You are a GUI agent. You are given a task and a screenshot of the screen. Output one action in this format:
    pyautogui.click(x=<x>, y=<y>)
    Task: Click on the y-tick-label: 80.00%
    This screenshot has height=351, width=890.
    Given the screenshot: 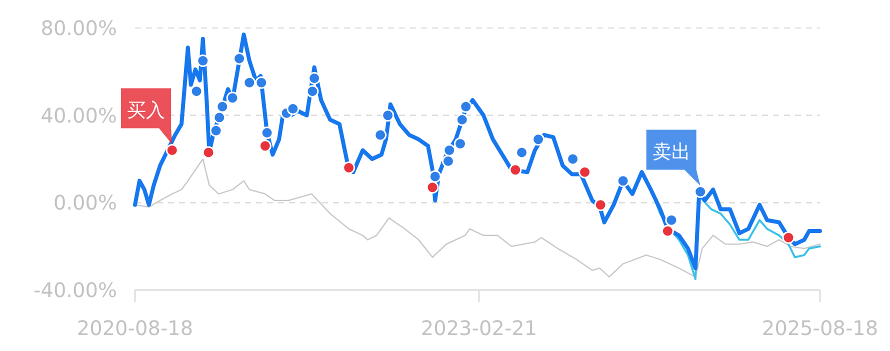 What is the action you would take?
    pyautogui.click(x=78, y=28)
    